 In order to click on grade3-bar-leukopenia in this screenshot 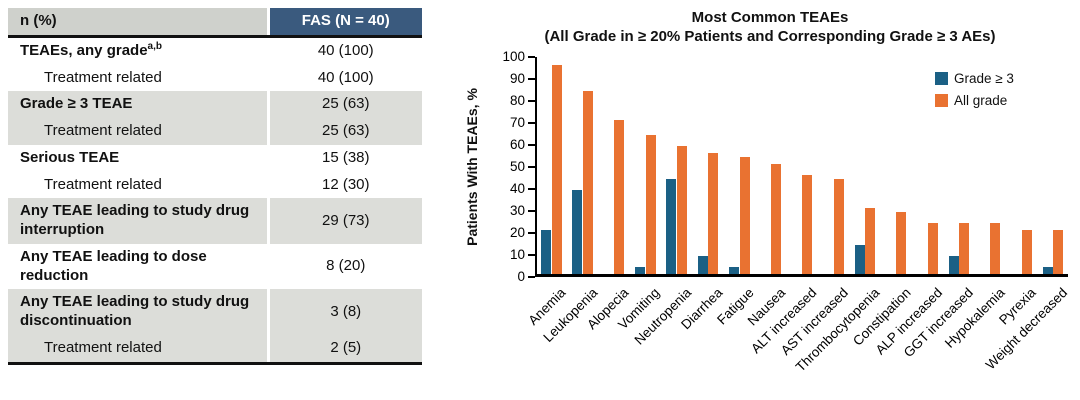, I will do `click(577, 232)`.